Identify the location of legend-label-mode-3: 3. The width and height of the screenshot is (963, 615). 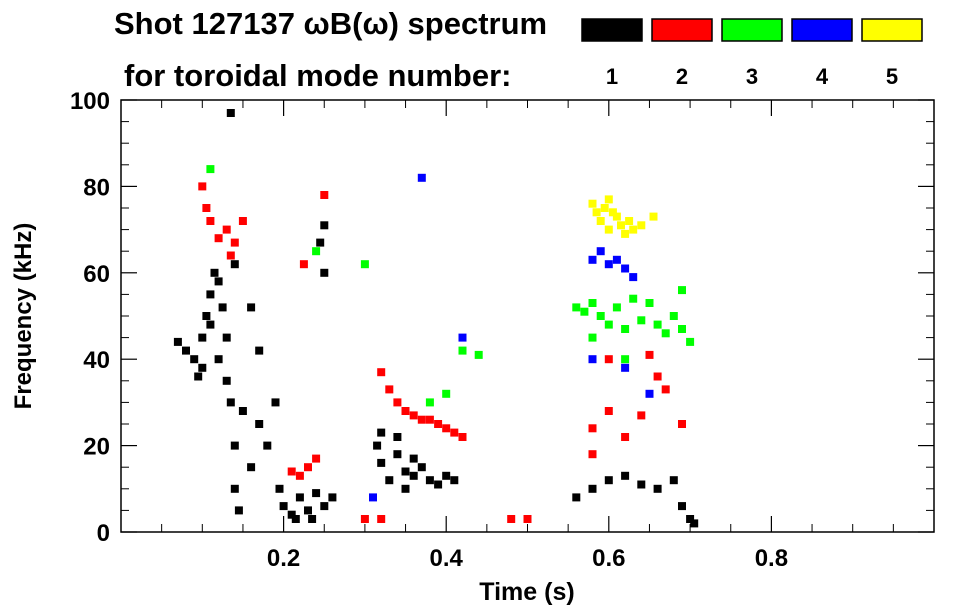
(752, 76).